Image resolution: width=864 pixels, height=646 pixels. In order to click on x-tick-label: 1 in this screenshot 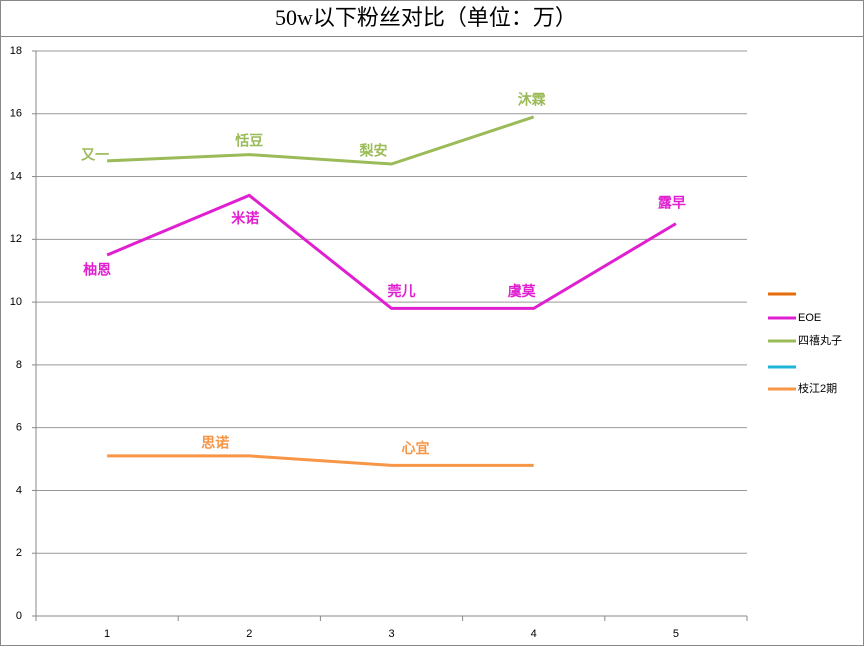, I will do `click(107, 634)`.